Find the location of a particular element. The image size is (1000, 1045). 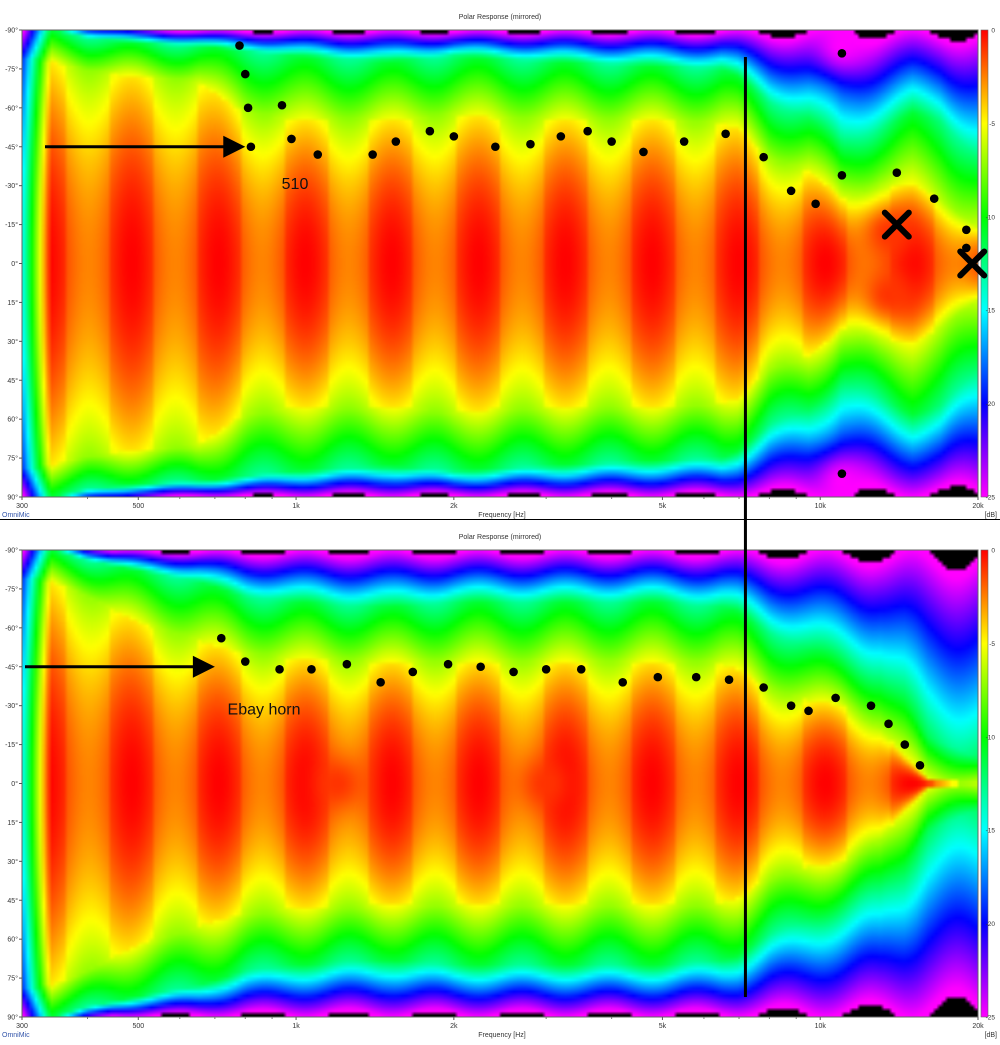

annotation-label: Ebay horn is located at coordinates (264, 709).